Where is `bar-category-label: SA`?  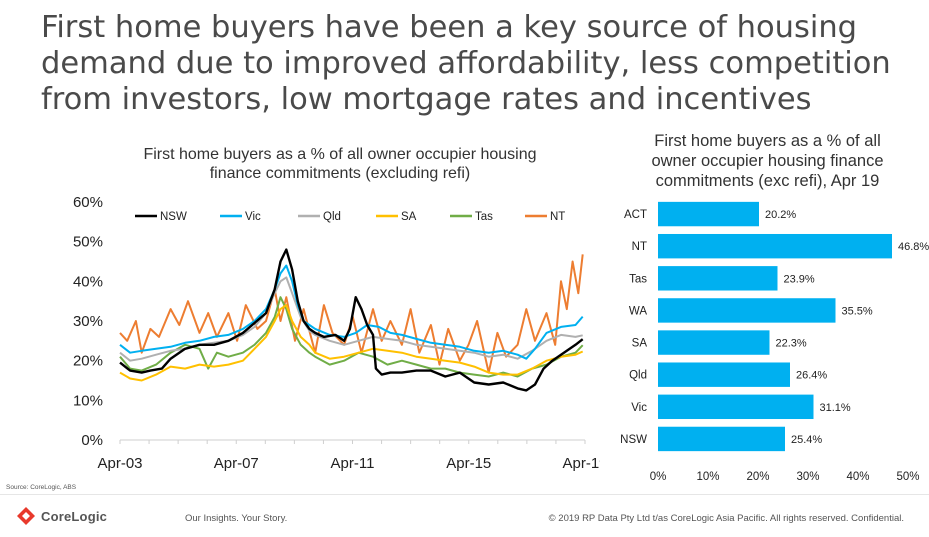 bar-category-label: SA is located at coordinates (640, 344).